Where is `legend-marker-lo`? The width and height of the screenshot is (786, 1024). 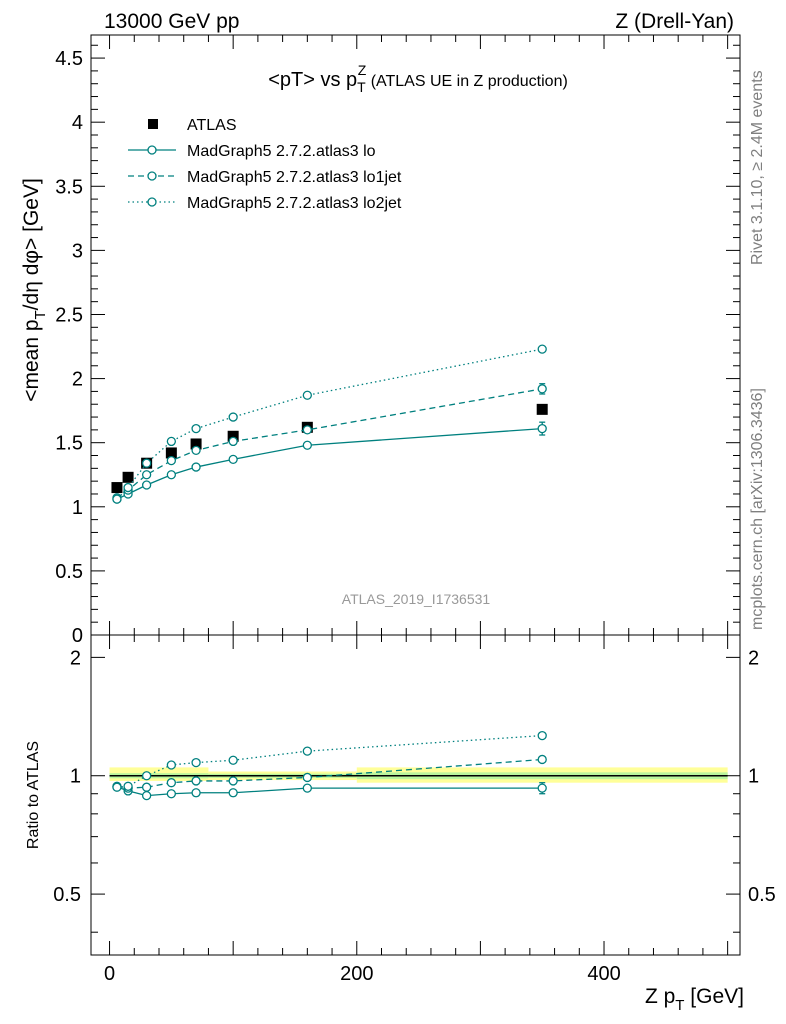
legend-marker-lo is located at coordinates (152, 150).